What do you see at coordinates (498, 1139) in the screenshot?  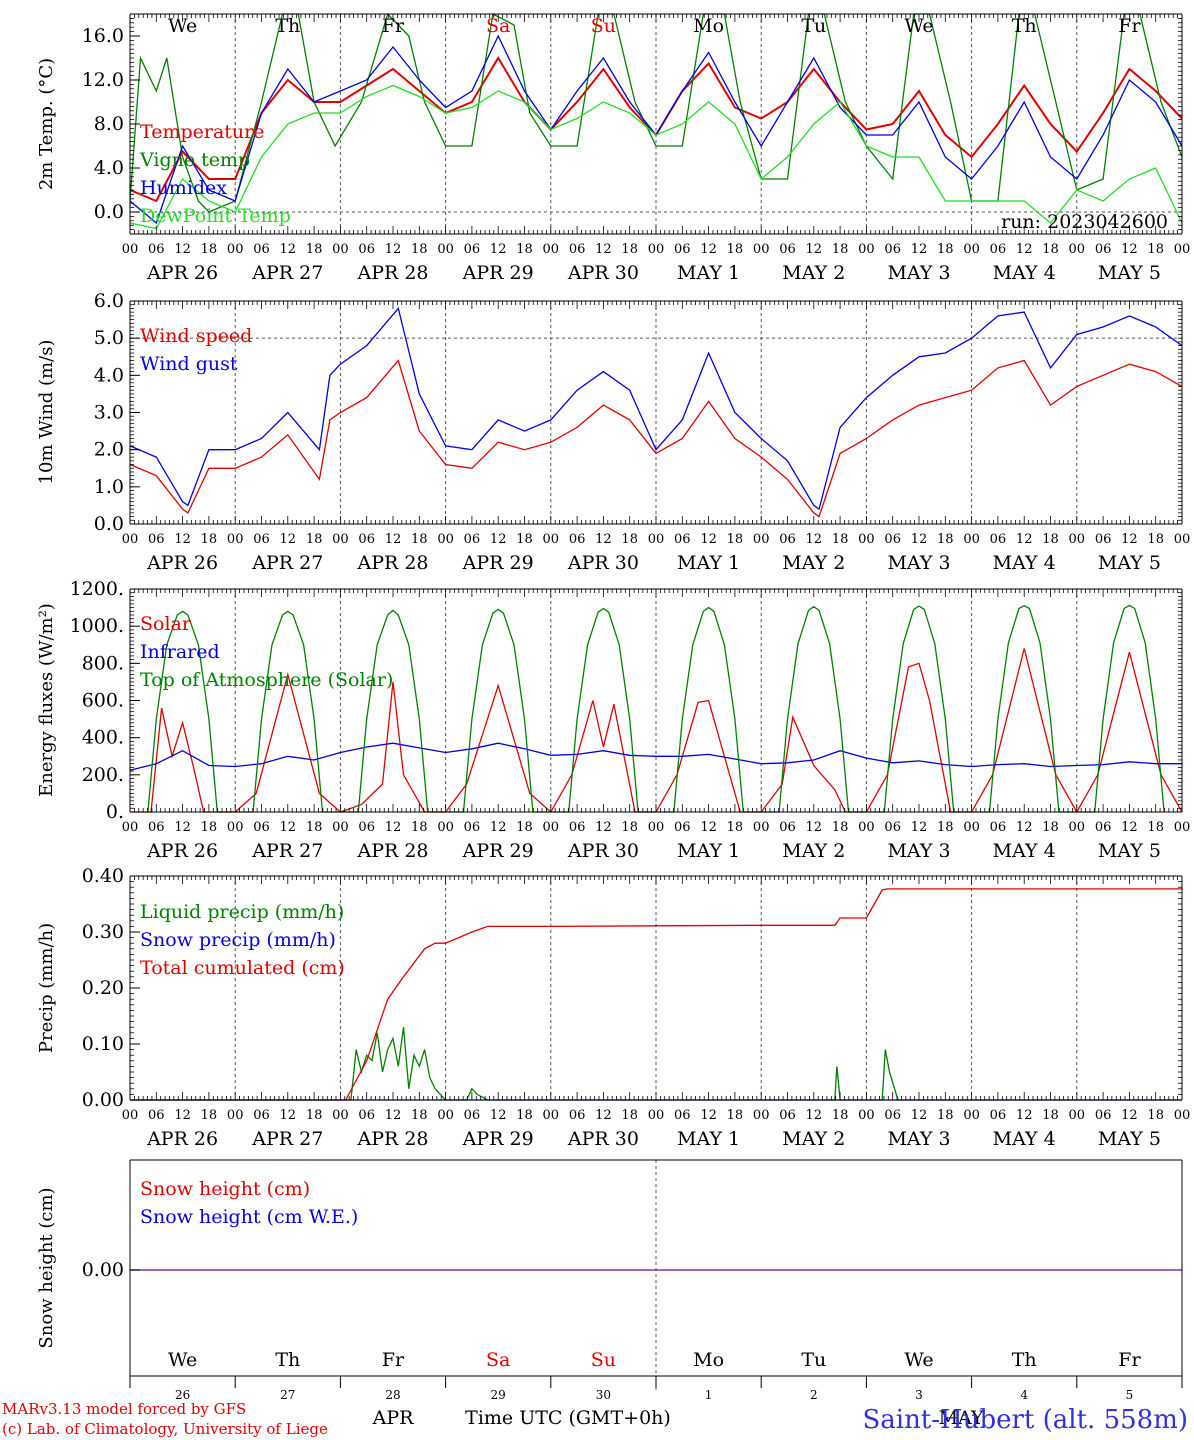 I see `panel-4-date-label: APR 29` at bounding box center [498, 1139].